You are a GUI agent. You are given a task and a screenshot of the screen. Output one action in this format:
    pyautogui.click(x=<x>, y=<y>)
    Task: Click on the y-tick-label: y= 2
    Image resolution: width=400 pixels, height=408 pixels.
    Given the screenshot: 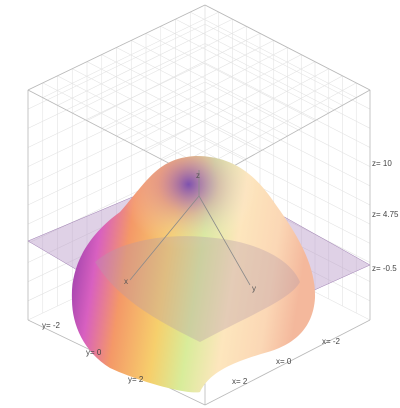 What is the action you would take?
    pyautogui.click(x=136, y=379)
    